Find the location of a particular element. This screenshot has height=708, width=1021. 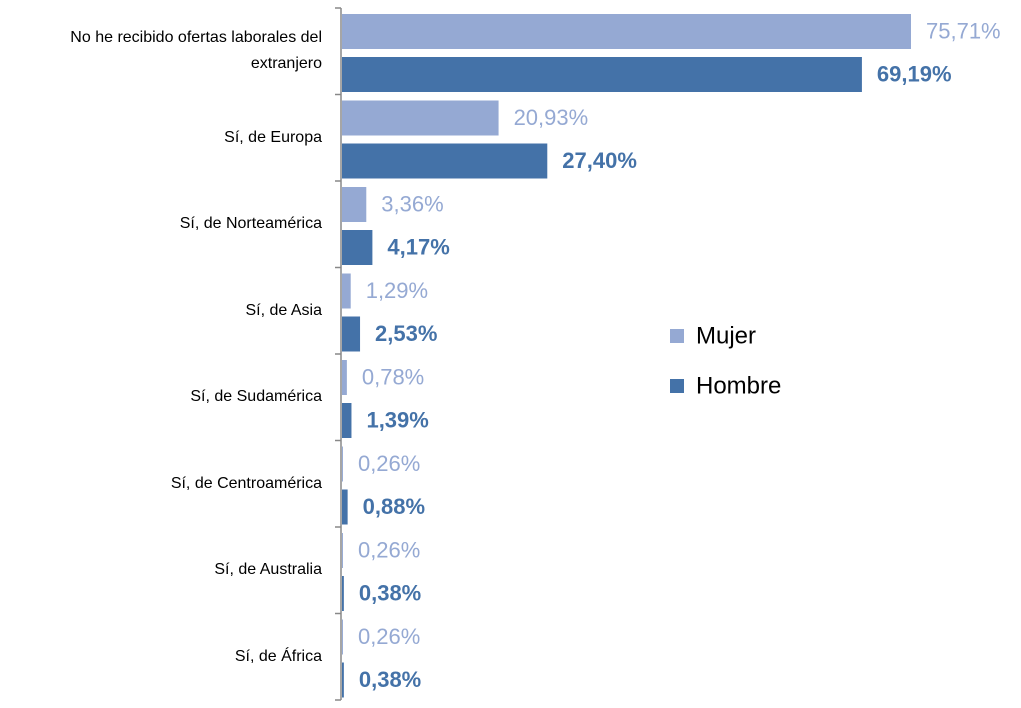

value-label: 0,88% is located at coordinates (394, 506).